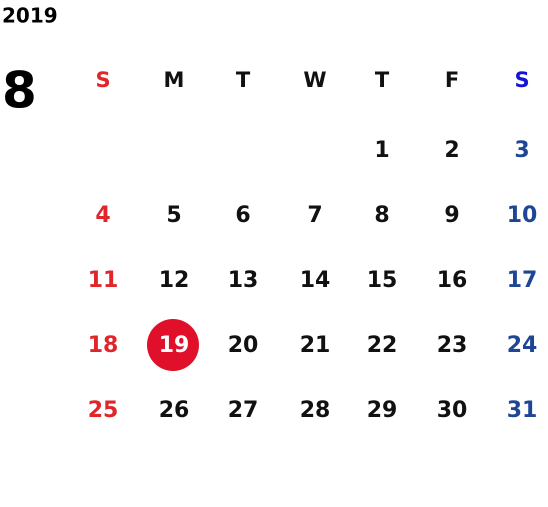 The width and height of the screenshot is (548, 507). Describe the element at coordinates (243, 280) in the screenshot. I see `day: 13` at that location.